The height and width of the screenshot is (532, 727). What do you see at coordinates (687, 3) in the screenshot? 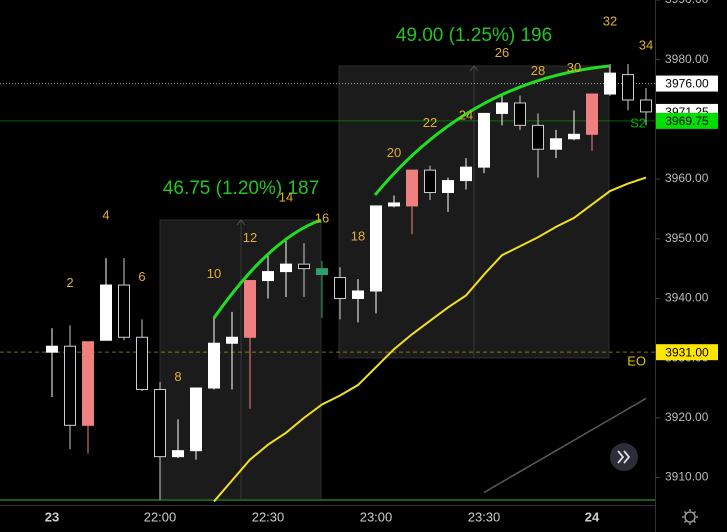
I see `y-tick-label: 3990.00` at bounding box center [687, 3].